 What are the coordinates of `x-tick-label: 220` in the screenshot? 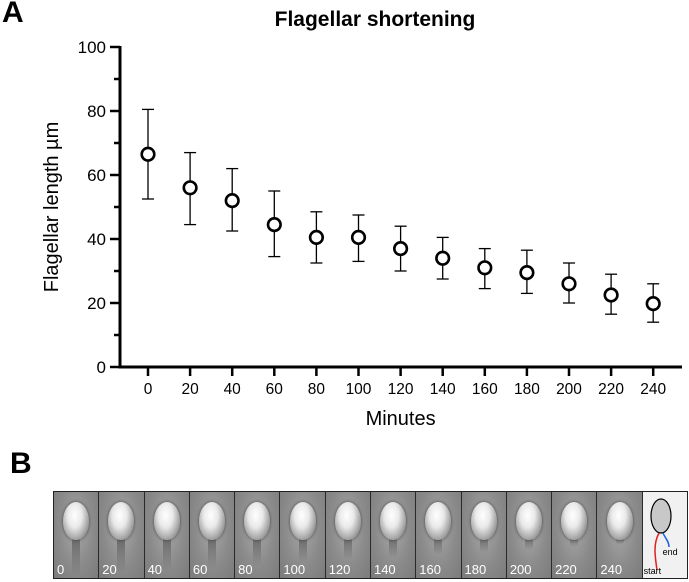 It's located at (611, 389).